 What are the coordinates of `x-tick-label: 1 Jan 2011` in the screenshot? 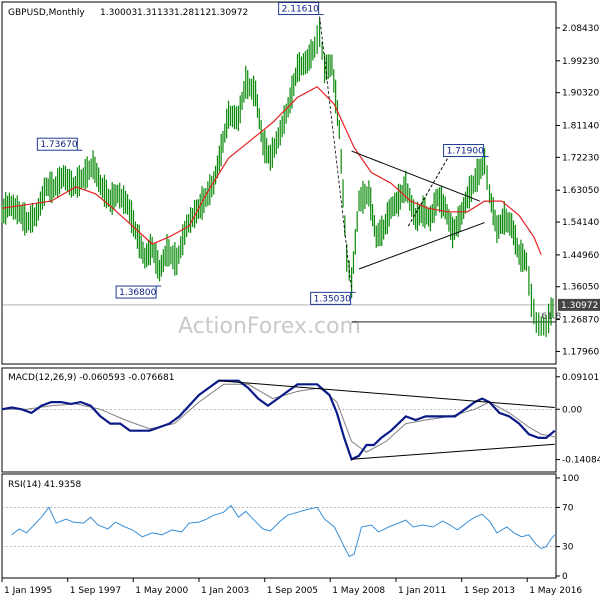 It's located at (422, 591).